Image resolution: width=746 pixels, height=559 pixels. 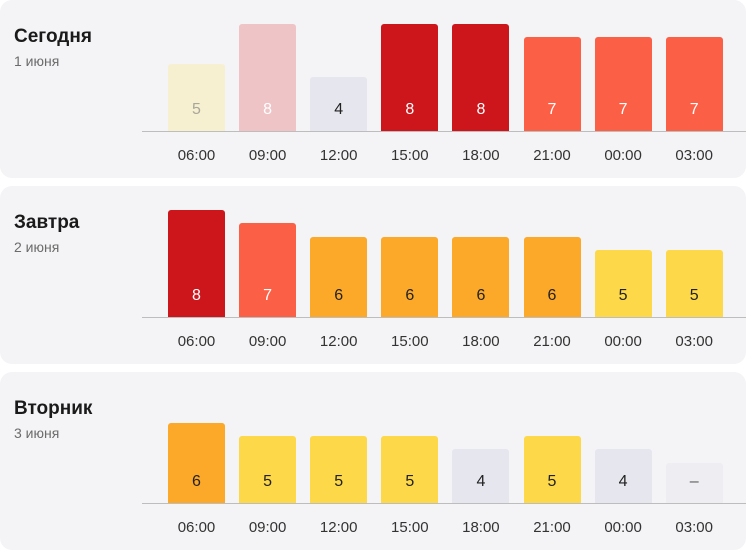 I want to click on uv-value-label: –, so click(x=694, y=481).